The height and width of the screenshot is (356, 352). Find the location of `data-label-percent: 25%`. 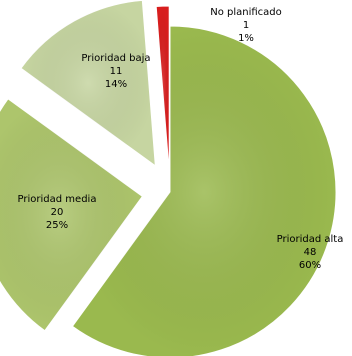

data-label-percent: 25% is located at coordinates (57, 225).